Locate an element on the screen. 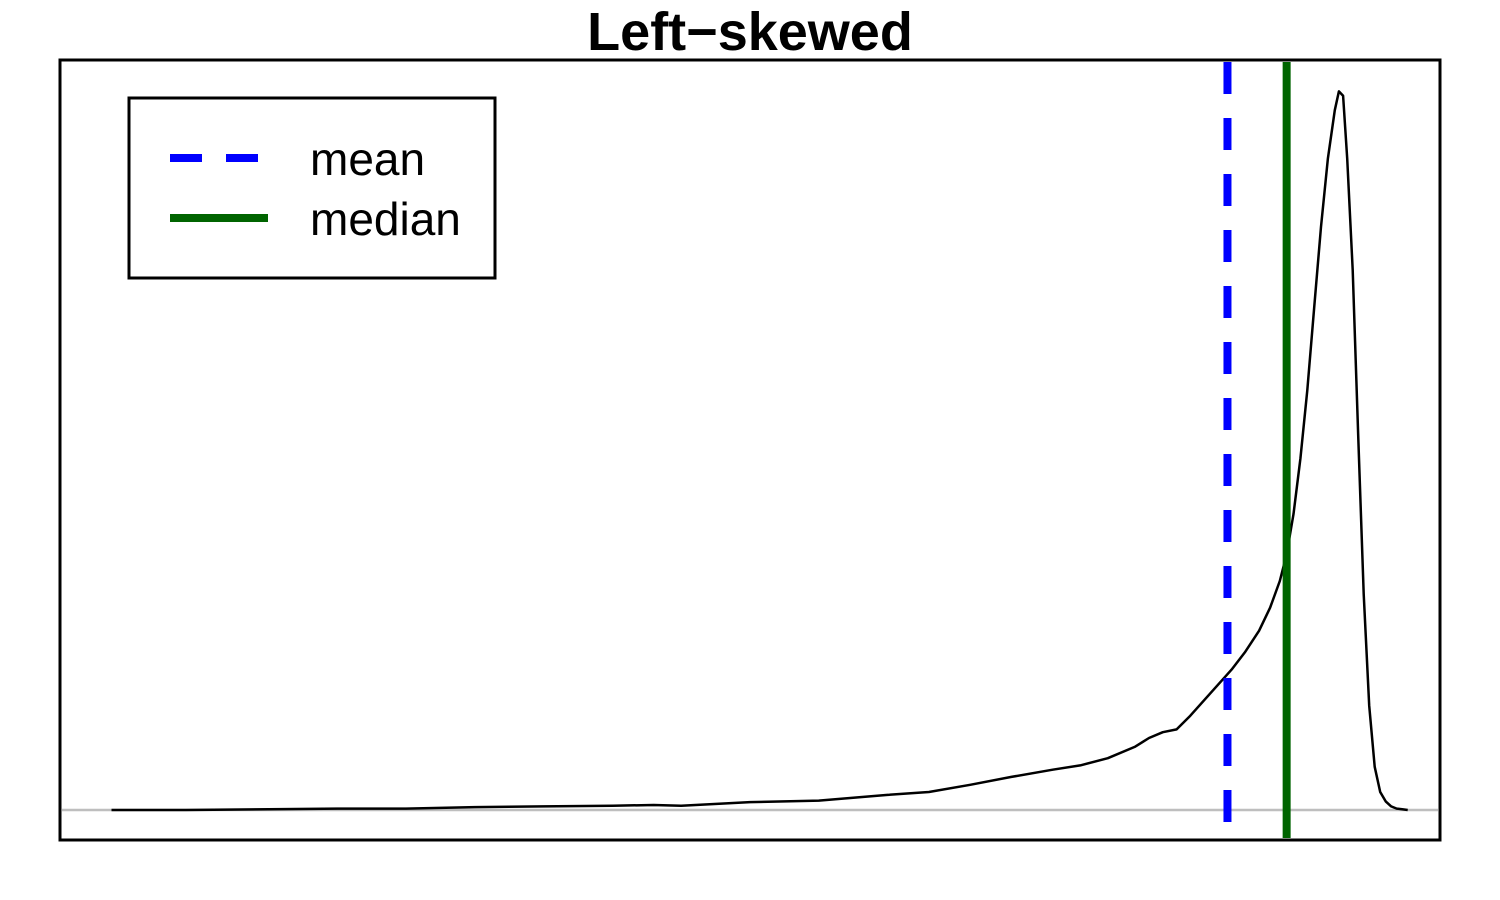 This screenshot has width=1500, height=900. legend-box is located at coordinates (312, 188).